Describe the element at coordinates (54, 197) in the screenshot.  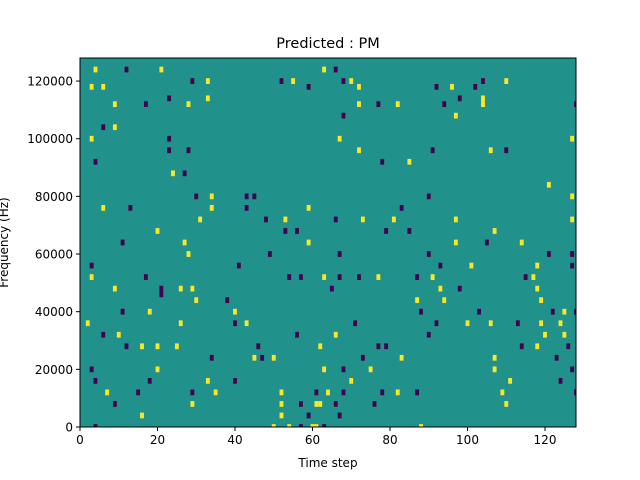
I see `y-tick-label: 80000` at that location.